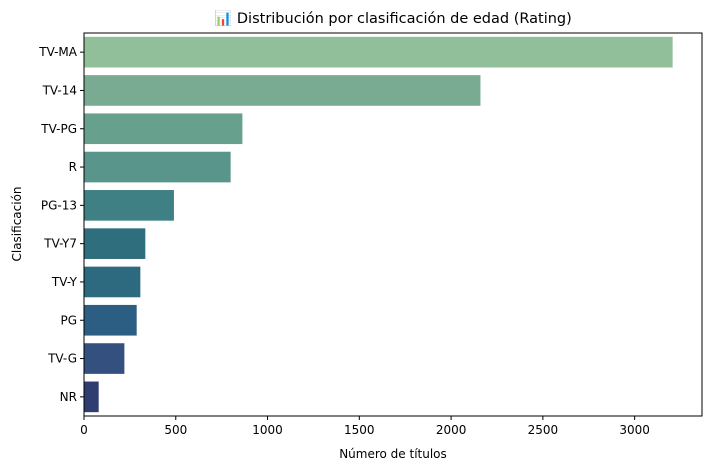 This screenshot has height=471, width=712. Describe the element at coordinates (91, 397) in the screenshot. I see `bar-nr` at that location.